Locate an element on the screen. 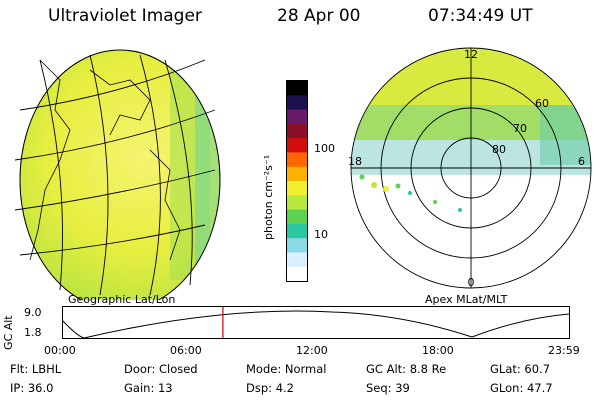  mlt-label-0: 0 is located at coordinates (471, 282).